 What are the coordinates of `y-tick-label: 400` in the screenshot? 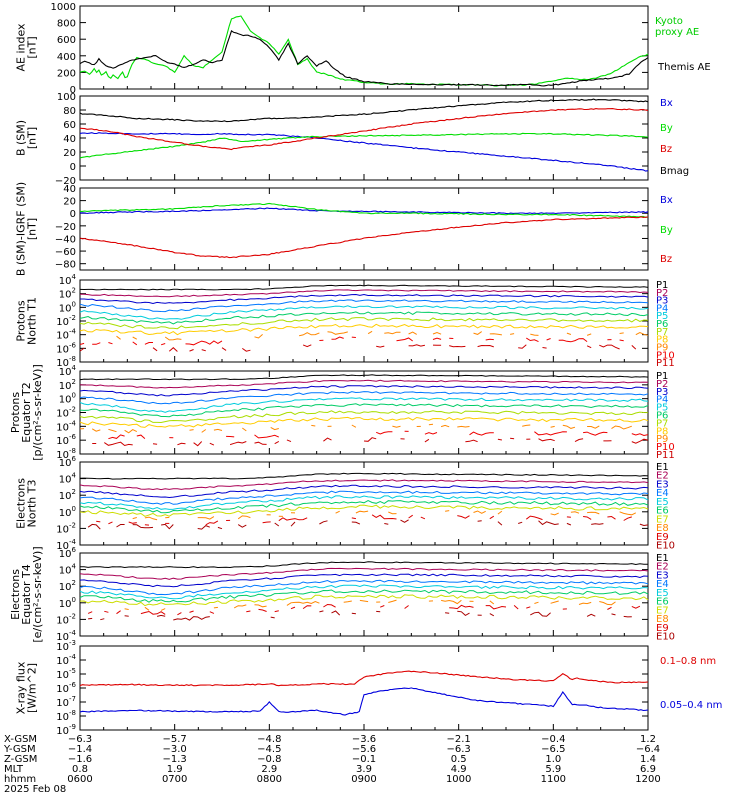 It's located at (66, 57).